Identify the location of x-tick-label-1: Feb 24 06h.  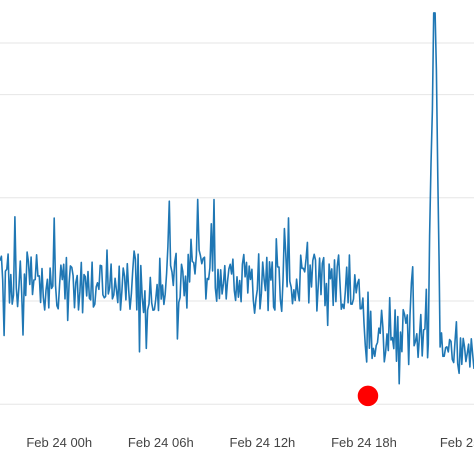
(161, 442).